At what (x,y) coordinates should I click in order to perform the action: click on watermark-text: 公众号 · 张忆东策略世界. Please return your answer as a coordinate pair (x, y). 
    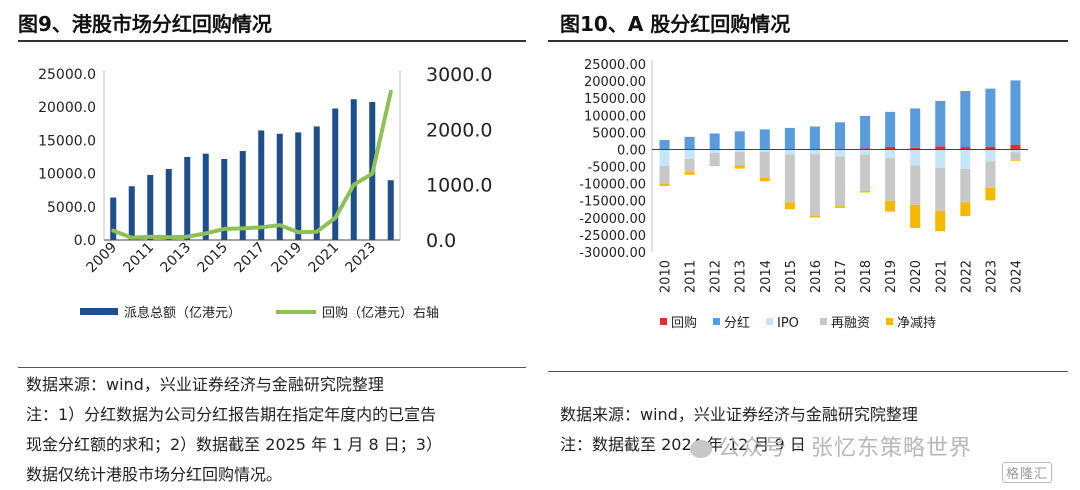
    Looking at the image, I should click on (831, 446).